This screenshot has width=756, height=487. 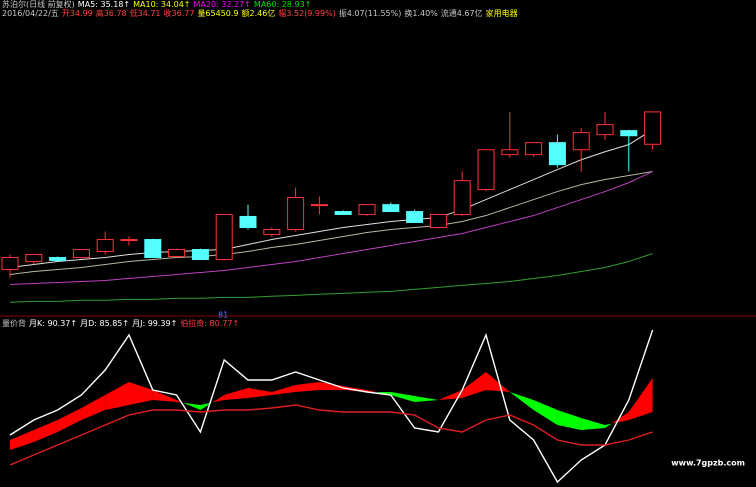 What do you see at coordinates (222, 4) in the screenshot?
I see `header-item: MA20: 32.27↑` at bounding box center [222, 4].